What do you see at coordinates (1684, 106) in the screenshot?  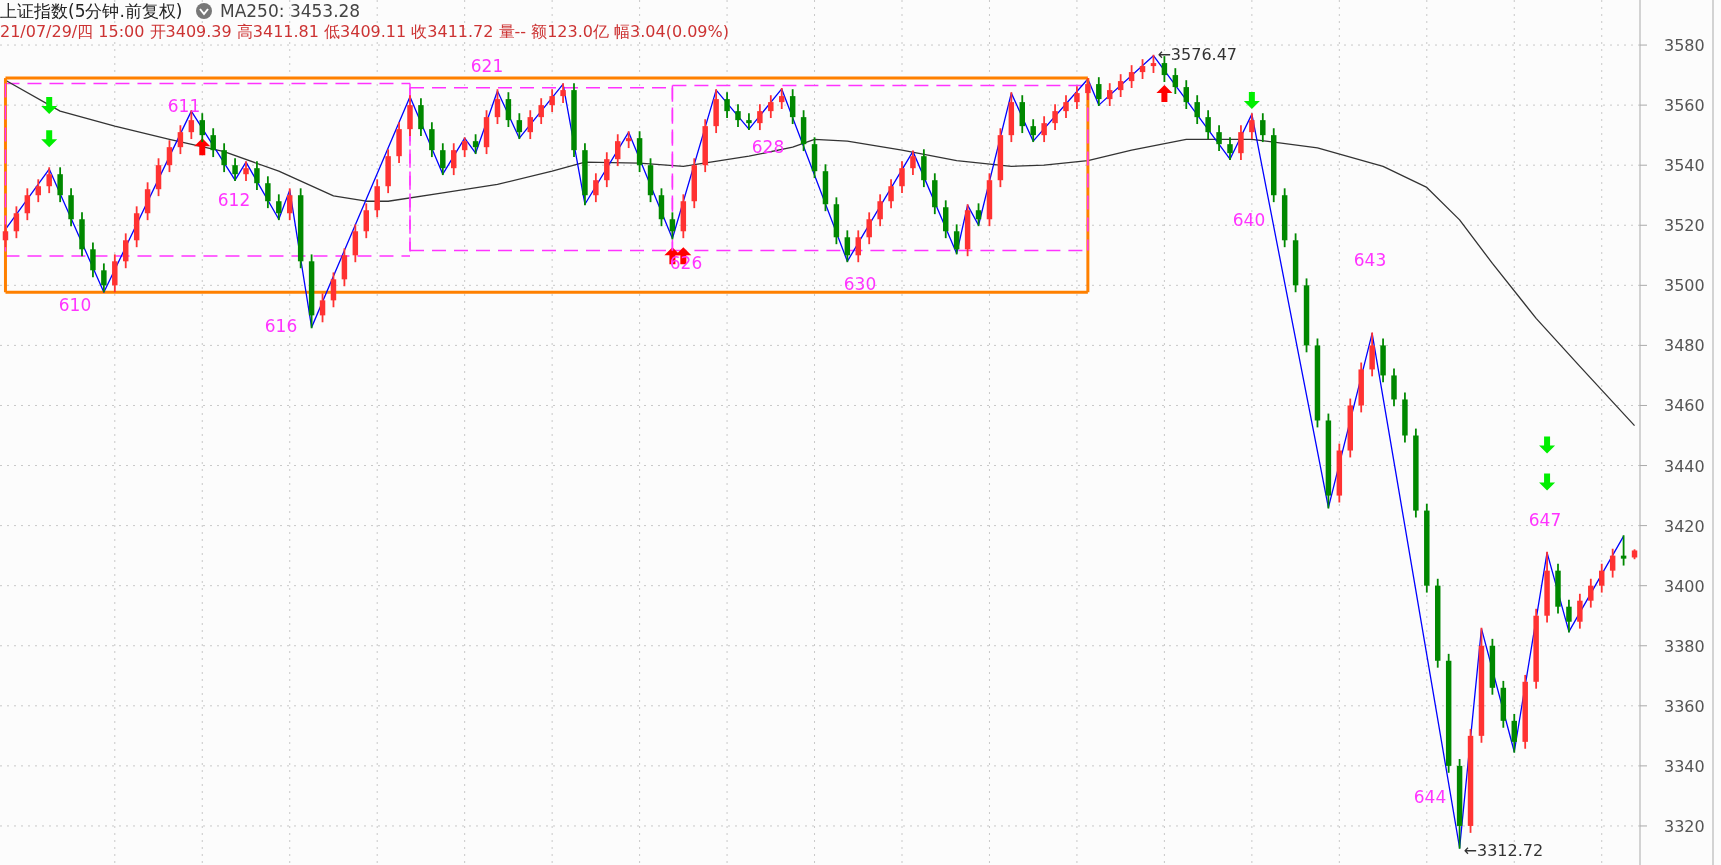 I see `y-tick-label: 3560` at bounding box center [1684, 106].